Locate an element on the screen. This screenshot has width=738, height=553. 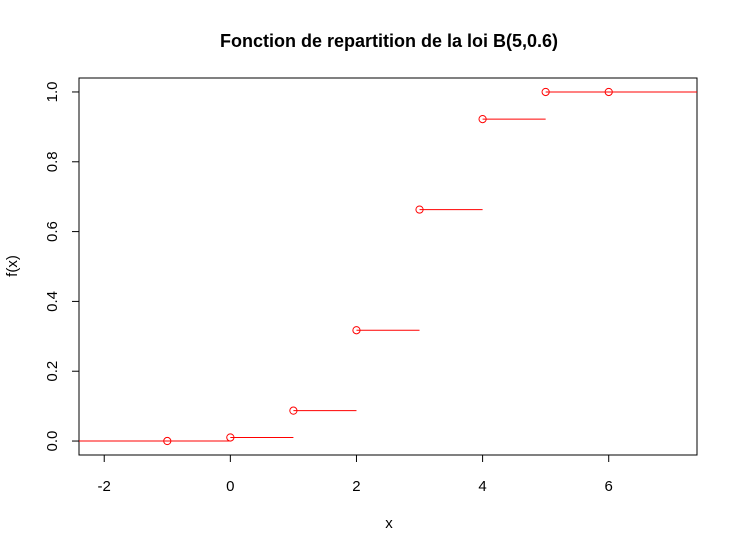
x-tick-label: -2 is located at coordinates (104, 486).